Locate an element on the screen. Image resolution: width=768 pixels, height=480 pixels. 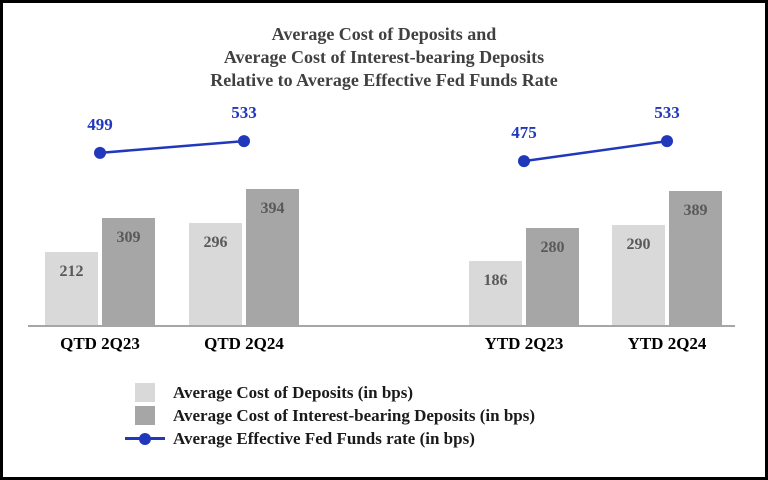
bar-value-label: 186 is located at coordinates (495, 280).